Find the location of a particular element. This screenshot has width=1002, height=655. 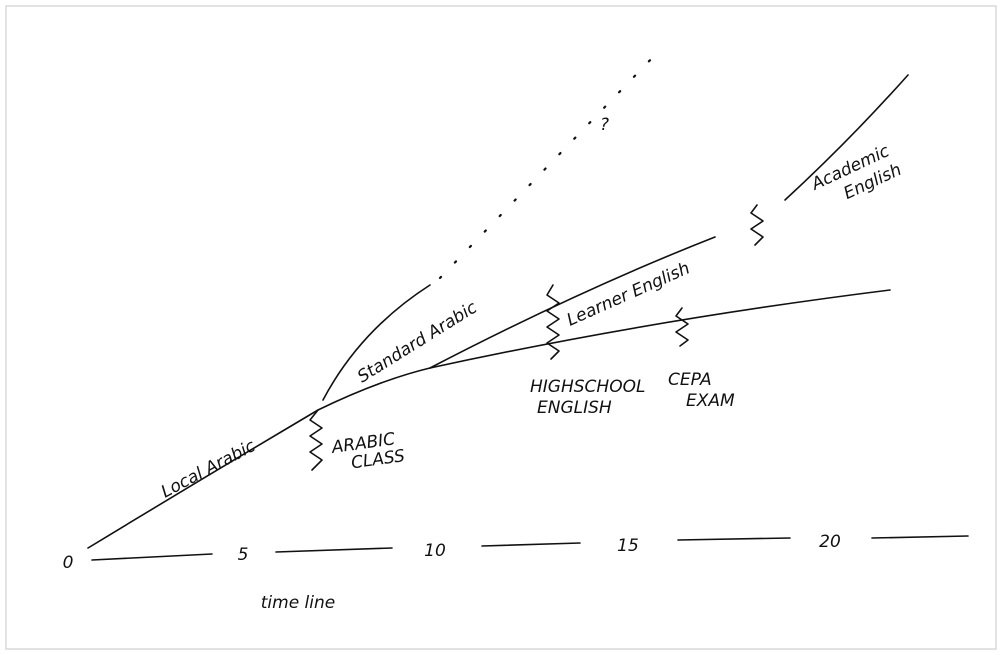

tick-label: 20 is located at coordinates (830, 542).